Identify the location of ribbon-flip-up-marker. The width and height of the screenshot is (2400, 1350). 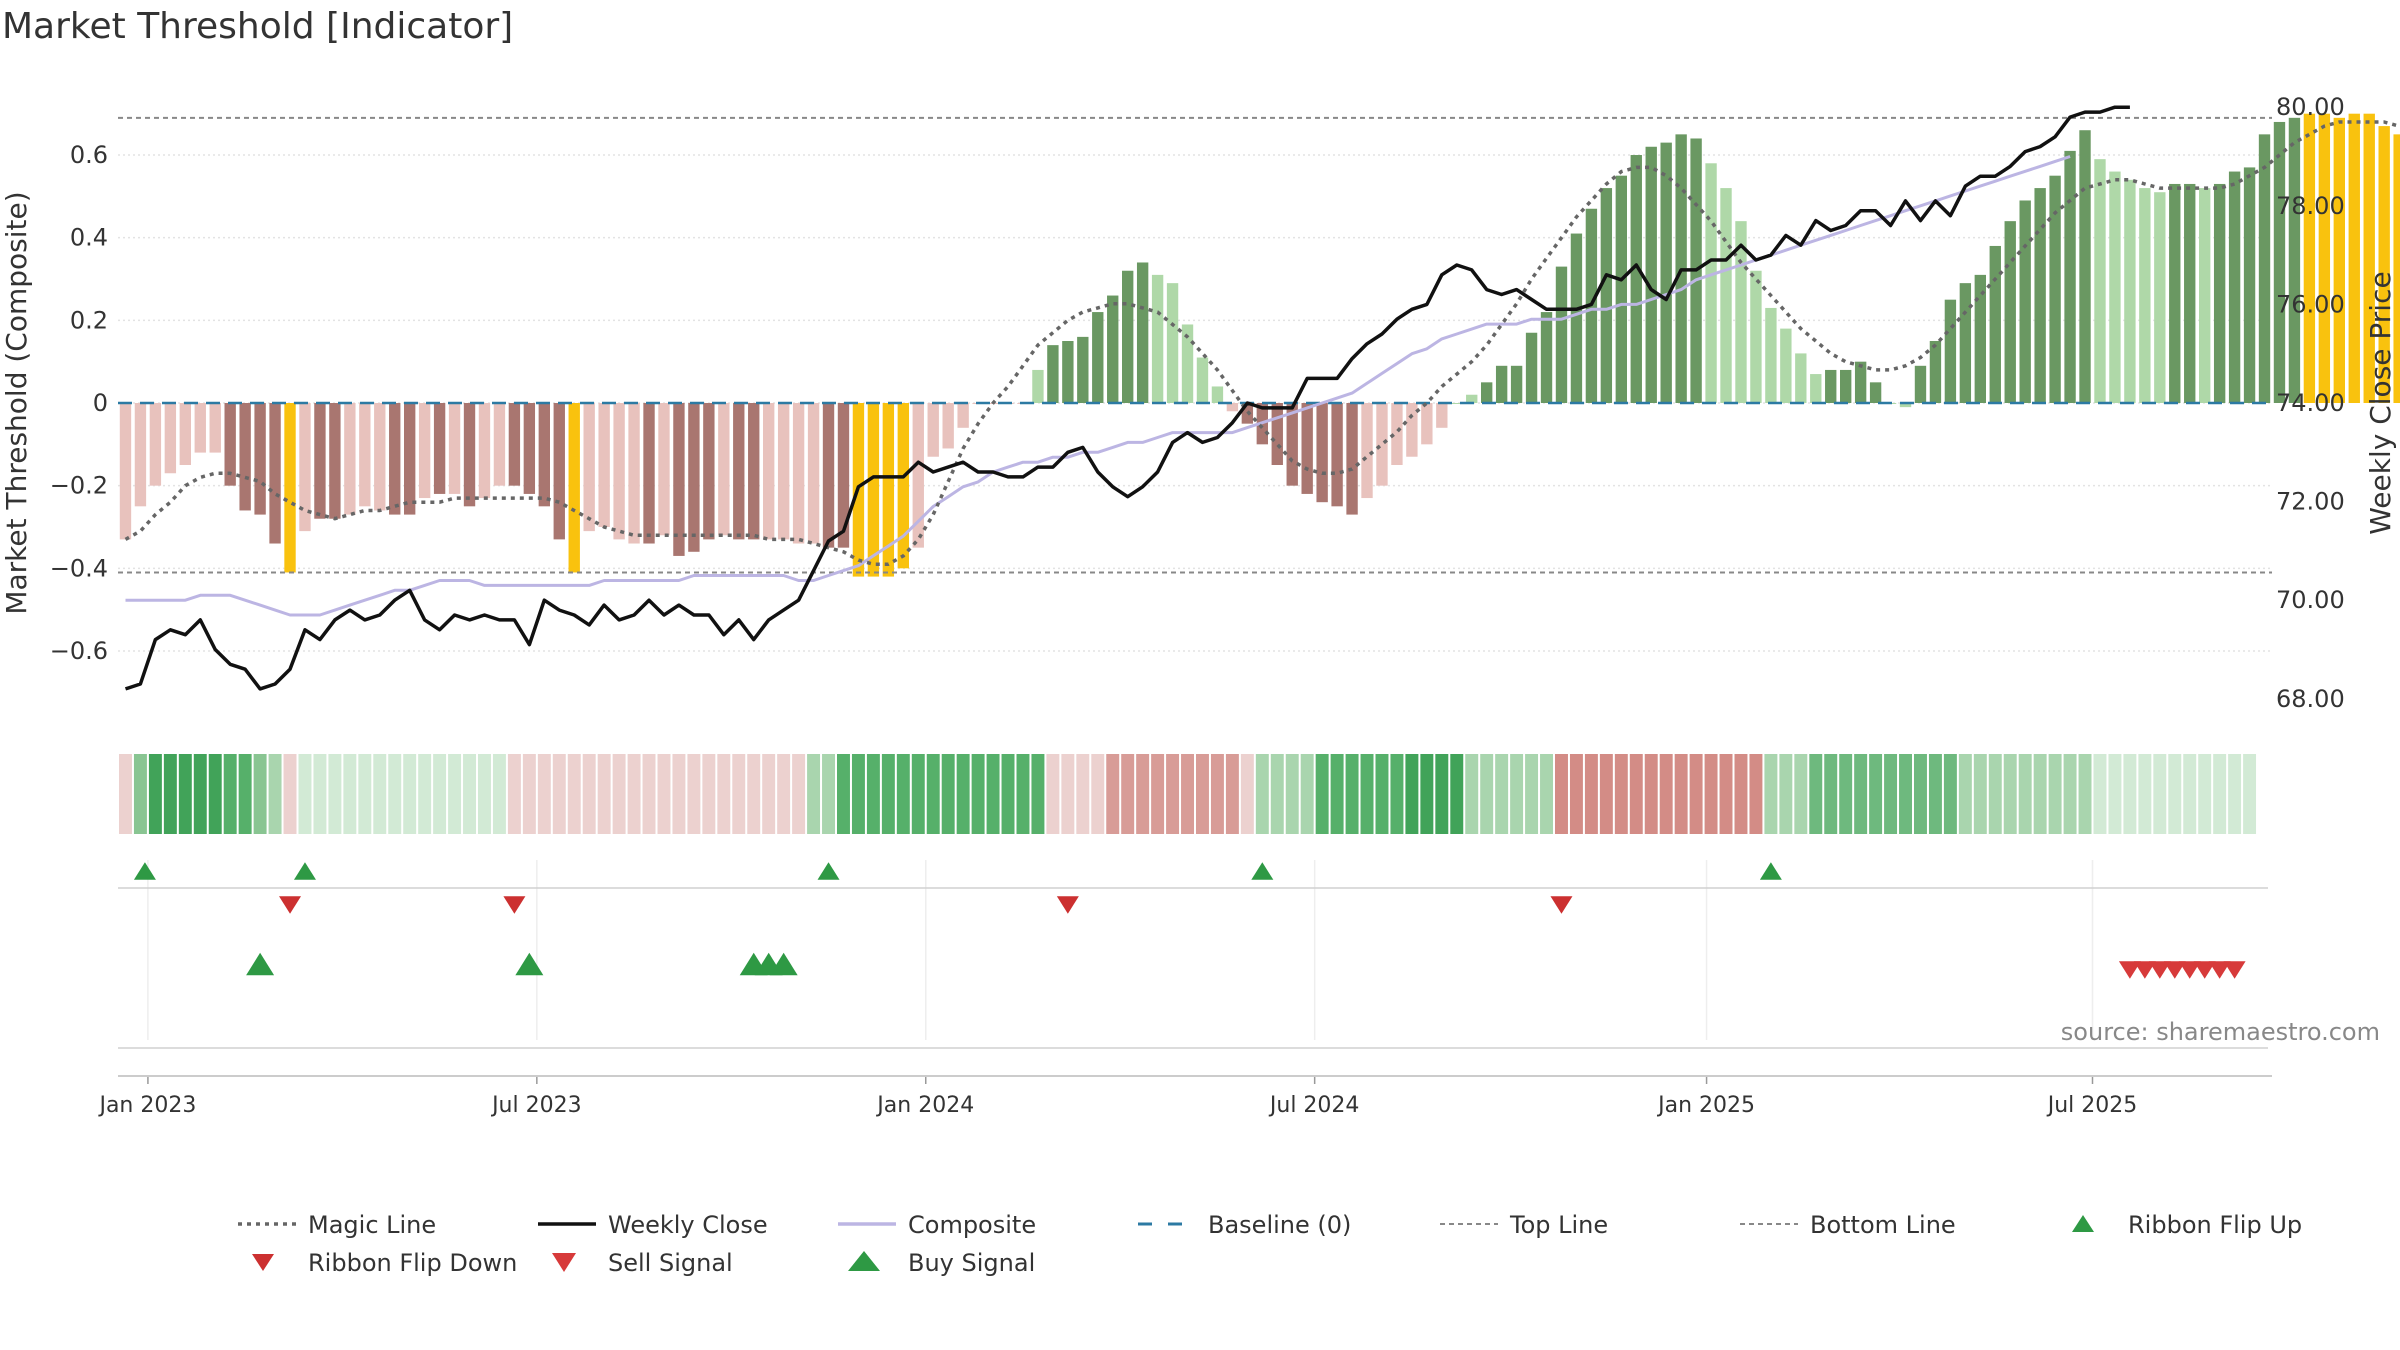
(304, 871).